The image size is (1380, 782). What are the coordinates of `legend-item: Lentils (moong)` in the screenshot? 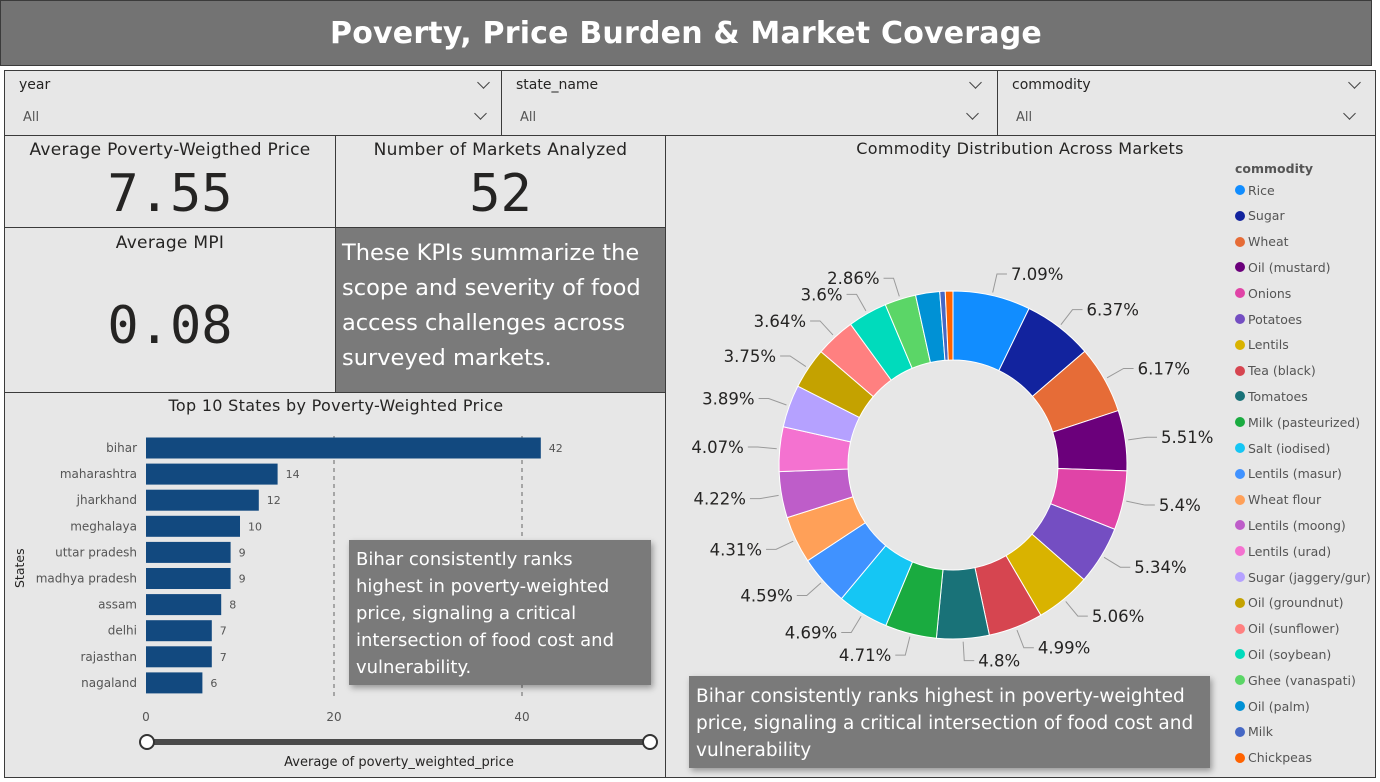 It's located at (1290, 525).